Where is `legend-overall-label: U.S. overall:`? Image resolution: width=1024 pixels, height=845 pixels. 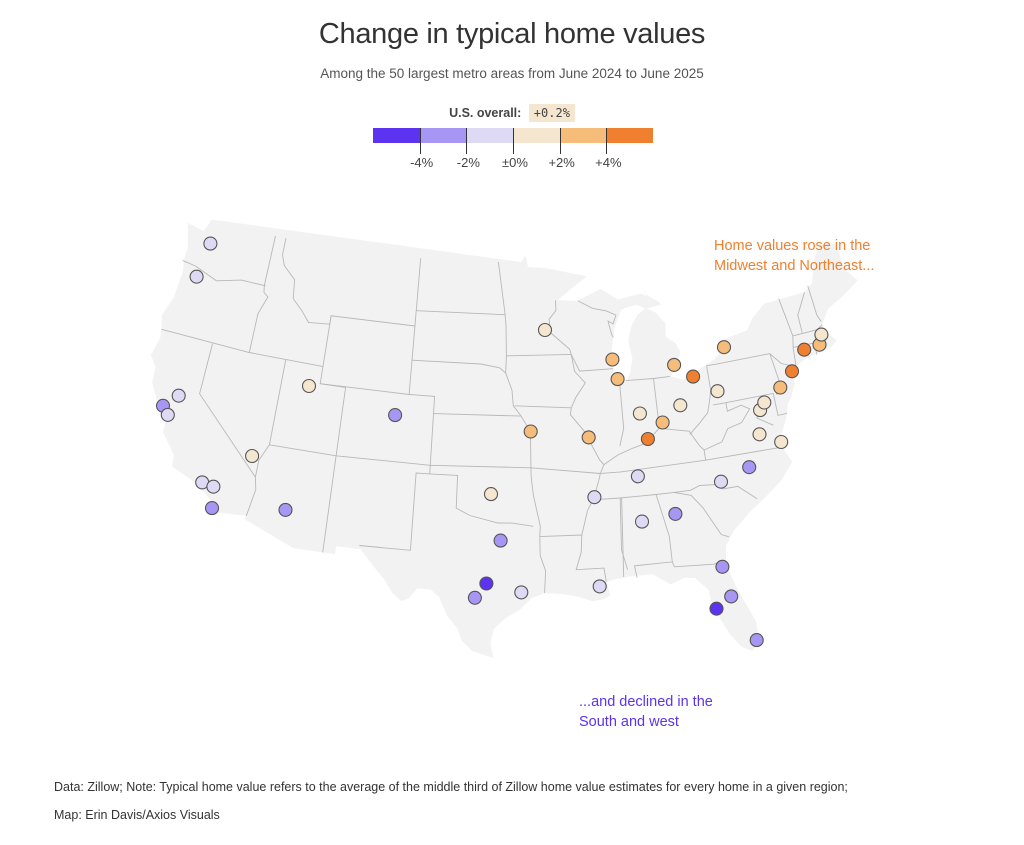
legend-overall-label: U.S. overall: is located at coordinates (485, 113).